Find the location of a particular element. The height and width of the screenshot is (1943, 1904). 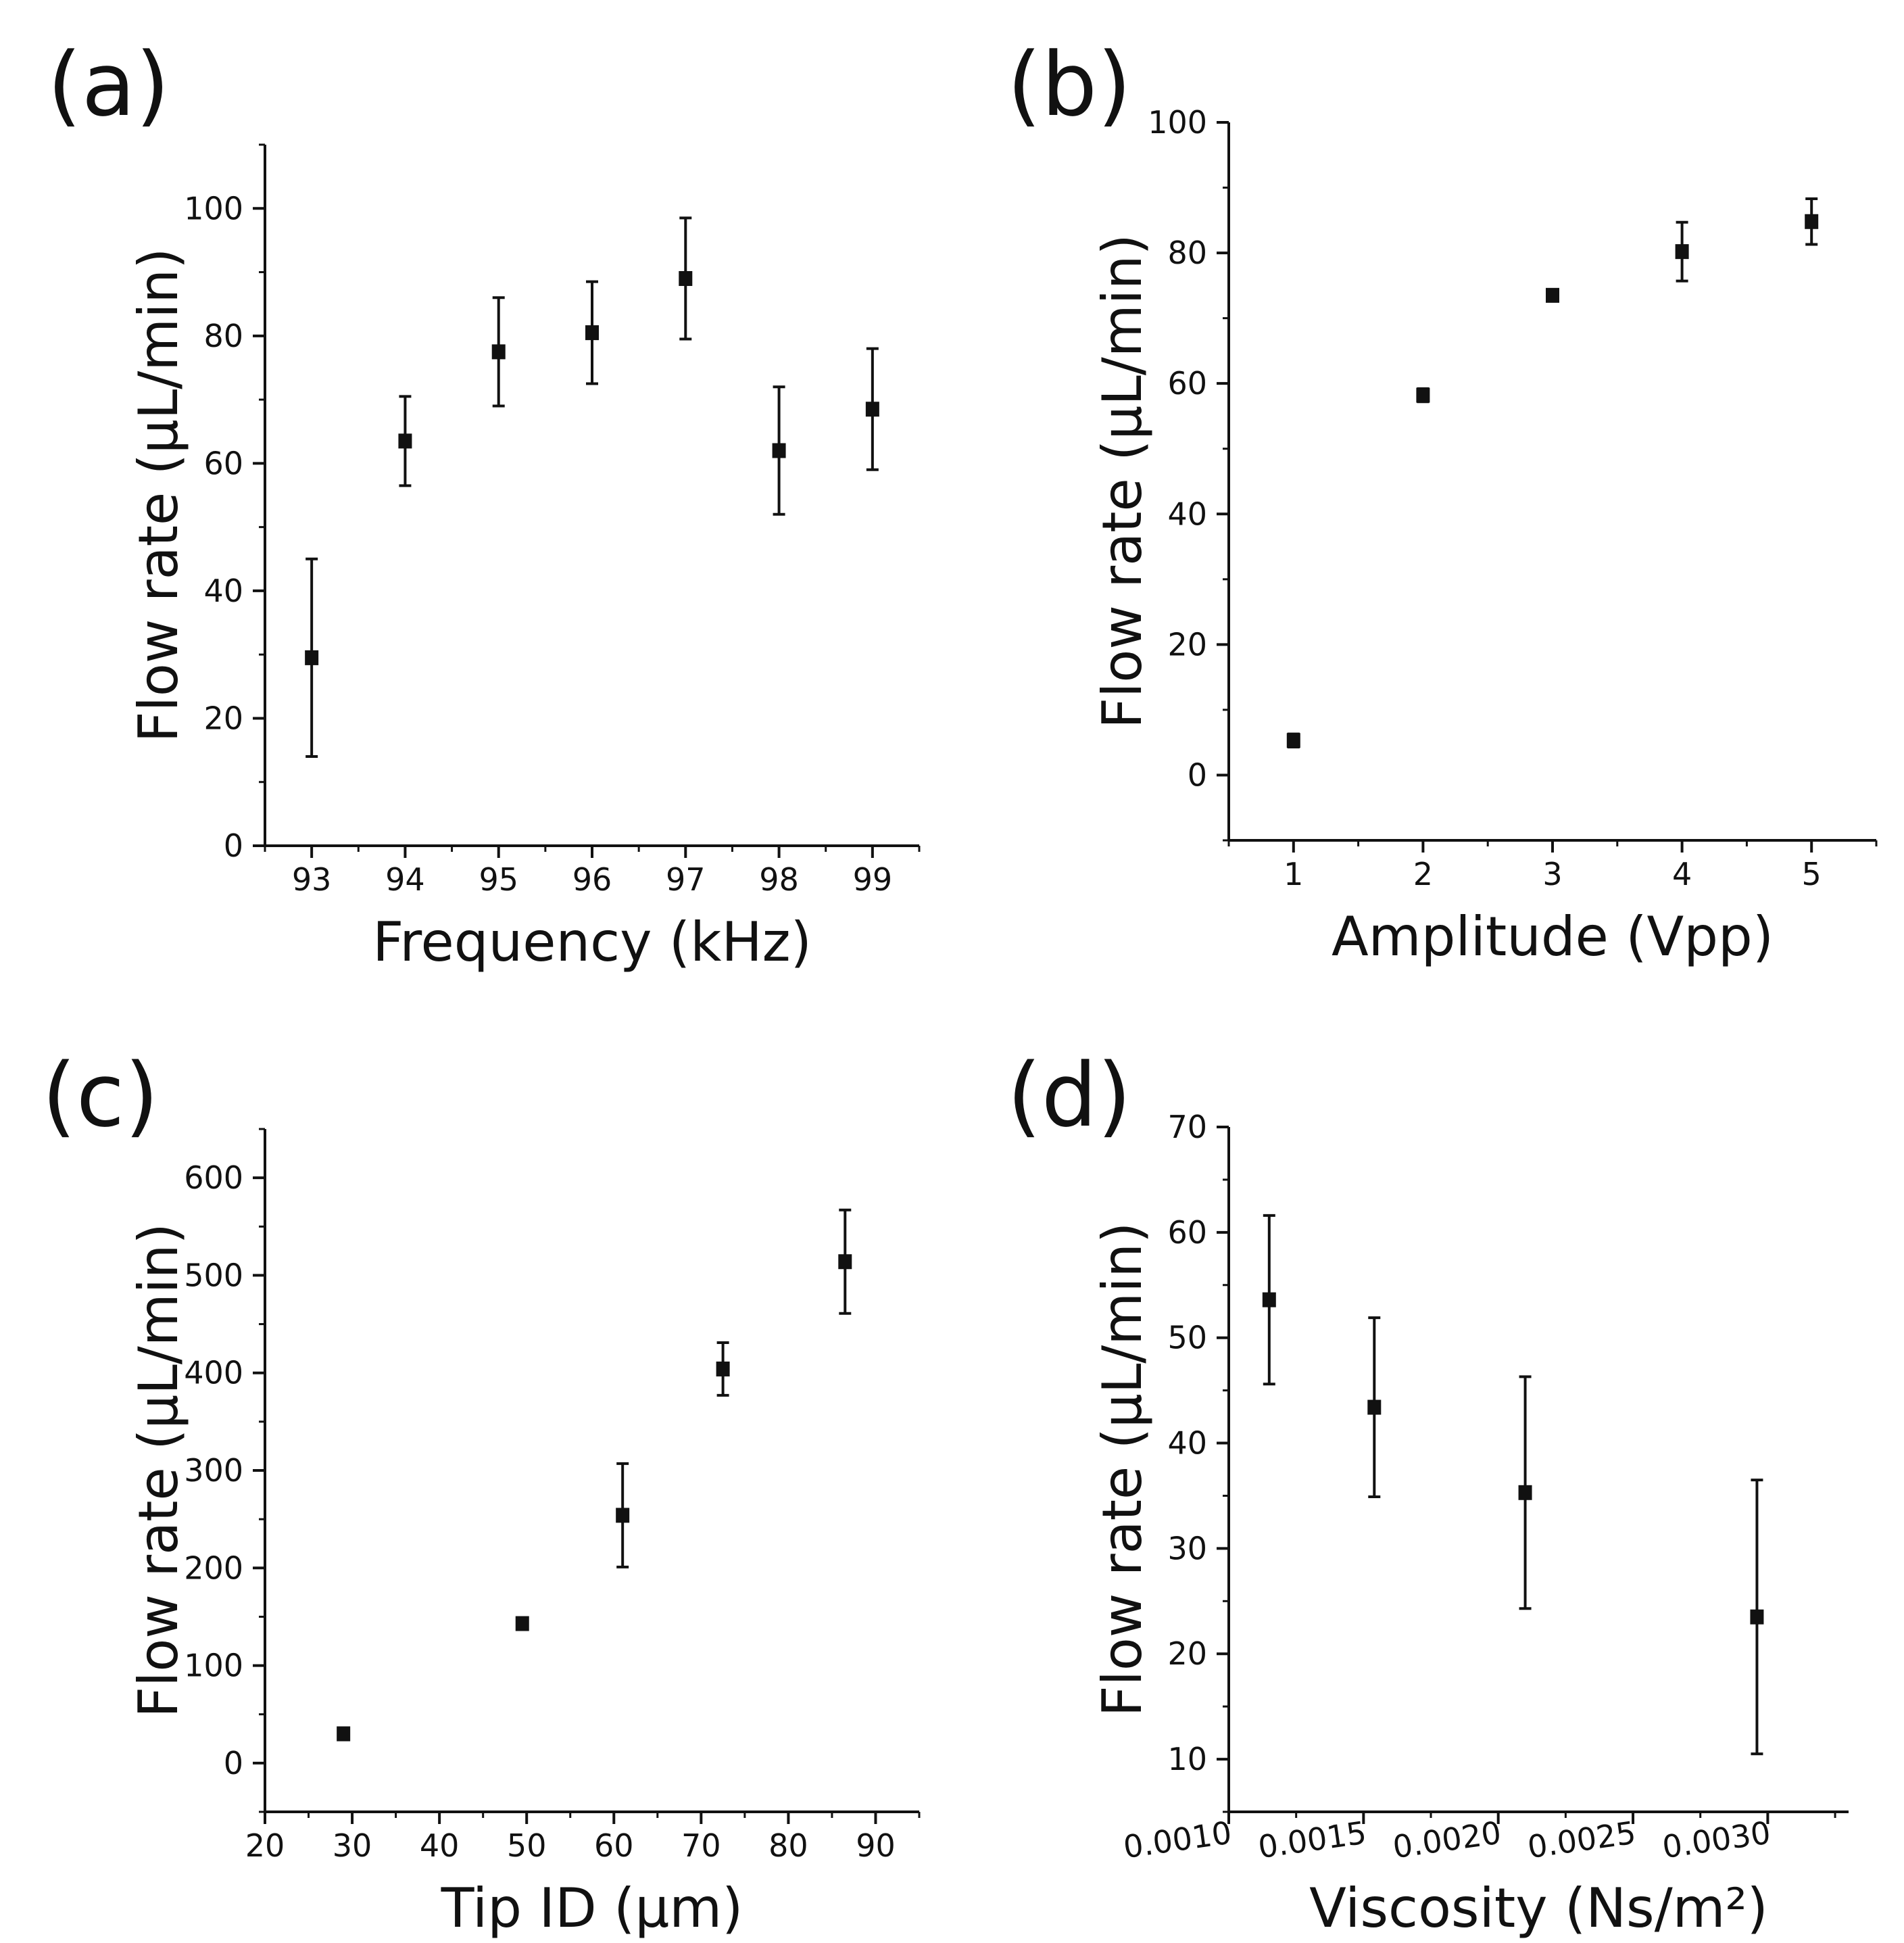

y-tick-label: 70 is located at coordinates (1187, 1127).